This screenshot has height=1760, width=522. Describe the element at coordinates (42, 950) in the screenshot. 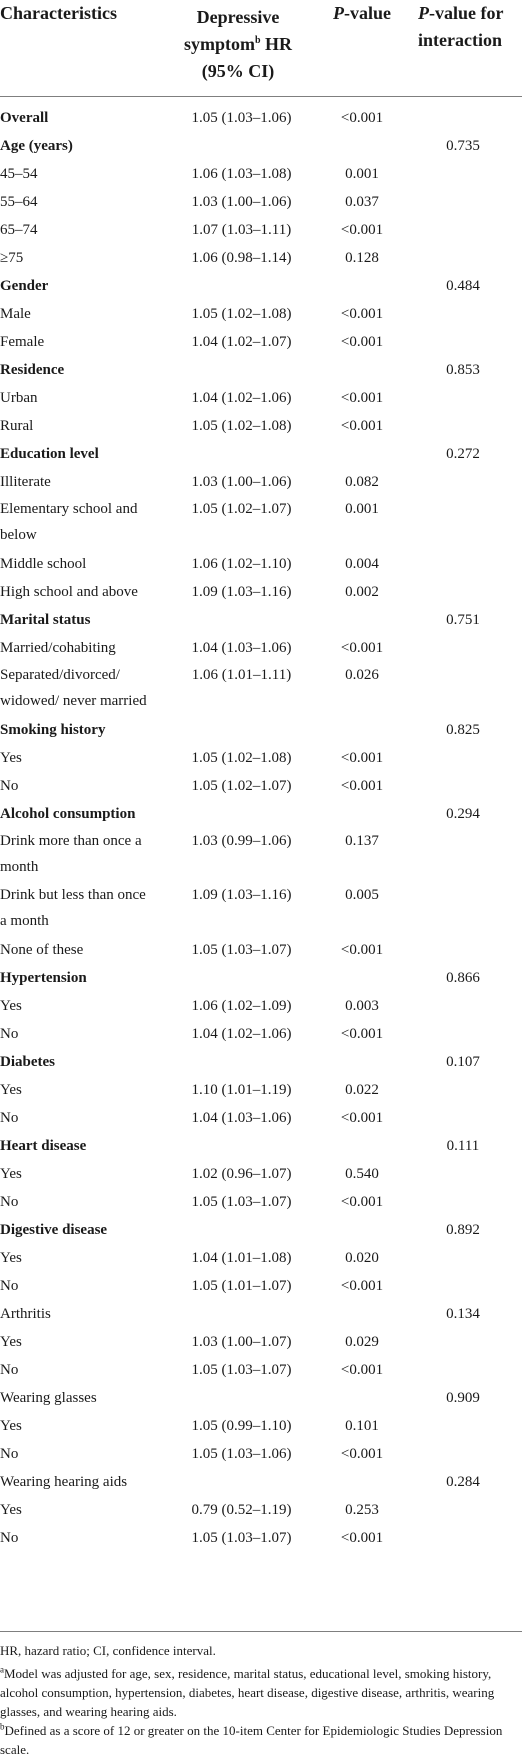

I see `row-label: None of these` at that location.